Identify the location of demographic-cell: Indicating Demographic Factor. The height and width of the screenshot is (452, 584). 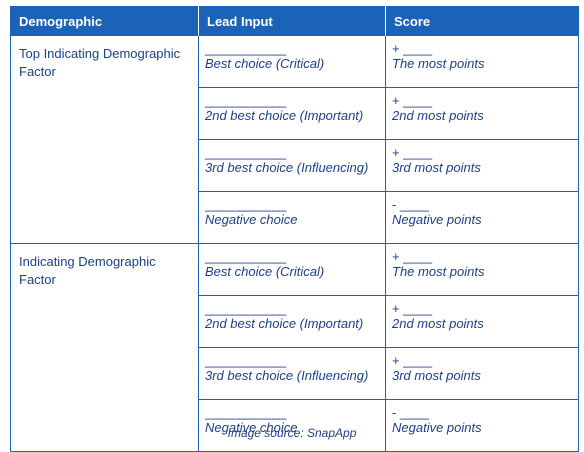
(104, 347).